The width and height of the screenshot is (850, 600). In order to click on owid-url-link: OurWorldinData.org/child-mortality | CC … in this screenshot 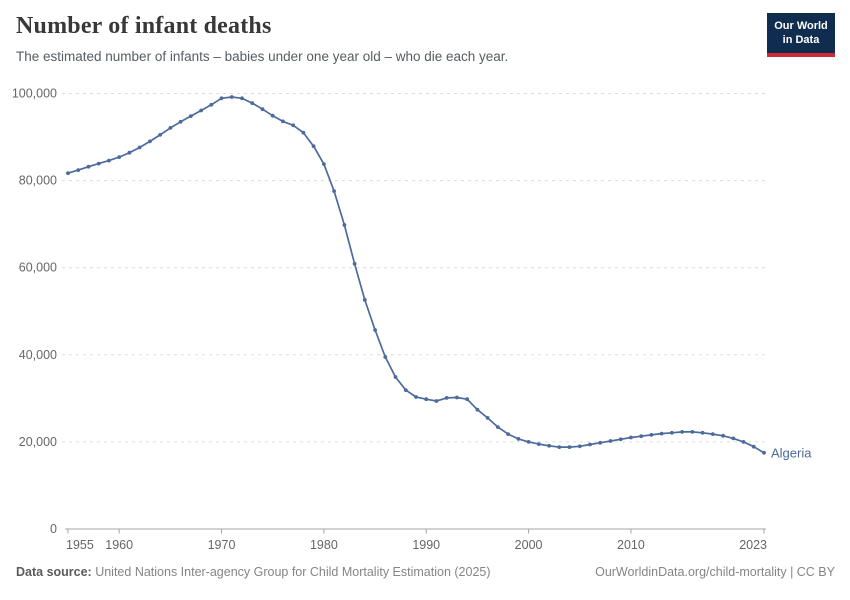, I will do `click(715, 572)`.